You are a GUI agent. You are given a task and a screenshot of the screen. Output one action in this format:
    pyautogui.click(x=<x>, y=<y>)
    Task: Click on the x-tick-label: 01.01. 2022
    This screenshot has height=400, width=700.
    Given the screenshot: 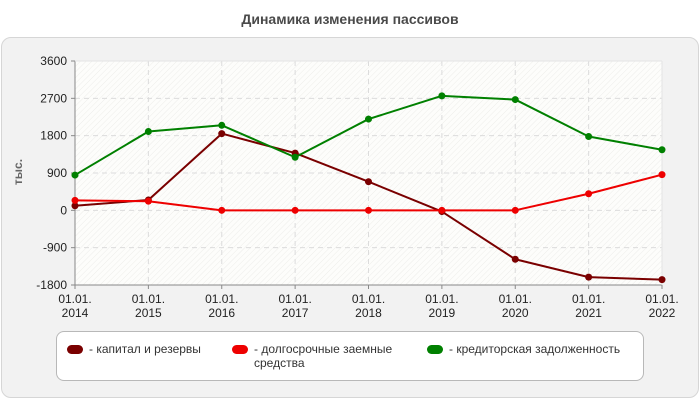 What is the action you would take?
    pyautogui.click(x=661, y=306)
    